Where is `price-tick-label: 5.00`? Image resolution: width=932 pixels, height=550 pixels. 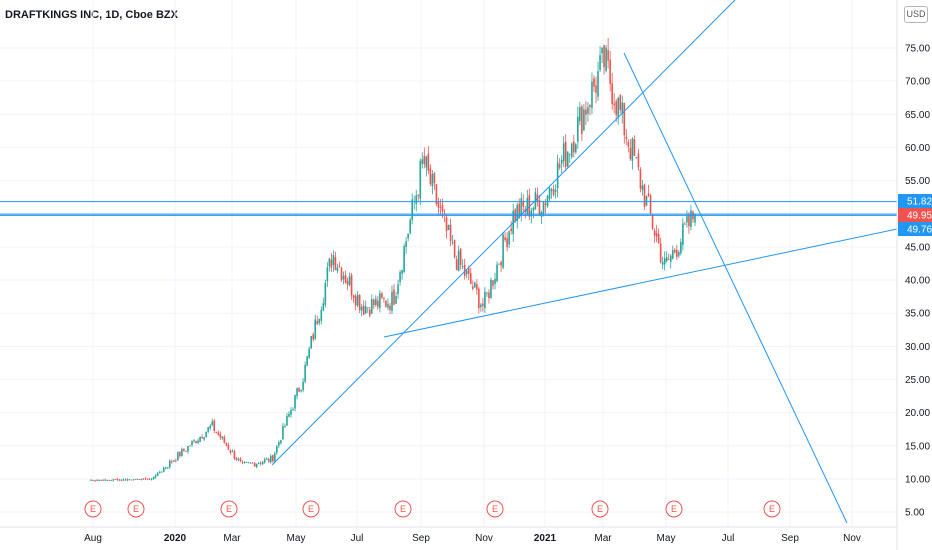
price-tick-label: 5.00 is located at coordinates (915, 513).